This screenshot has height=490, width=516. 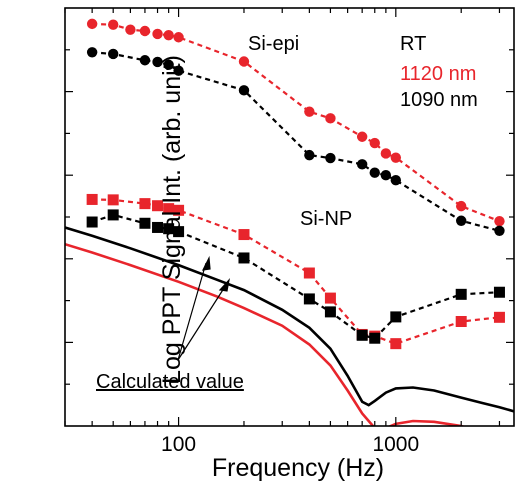 What do you see at coordinates (413, 44) in the screenshot?
I see `legend-title: RT` at bounding box center [413, 44].